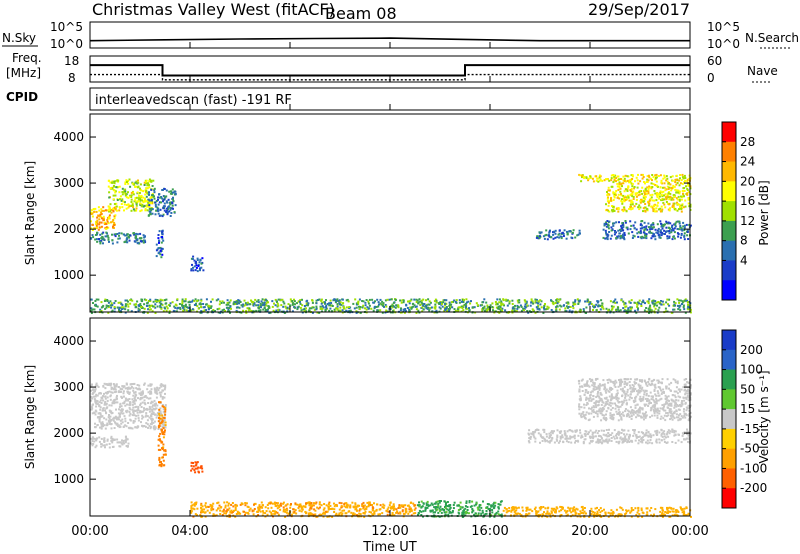 The width and height of the screenshot is (800, 554). Describe the element at coordinates (30, 213) in the screenshot. I see `power-ylabel: Slant Range [km]` at that location.